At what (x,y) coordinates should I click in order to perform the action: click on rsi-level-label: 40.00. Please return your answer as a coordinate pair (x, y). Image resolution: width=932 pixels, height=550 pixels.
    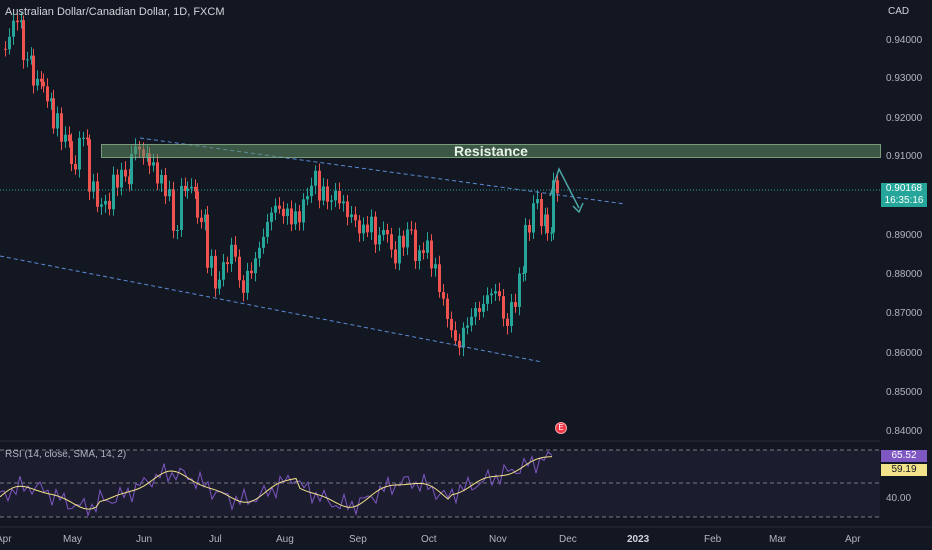
    Looking at the image, I should click on (899, 498).